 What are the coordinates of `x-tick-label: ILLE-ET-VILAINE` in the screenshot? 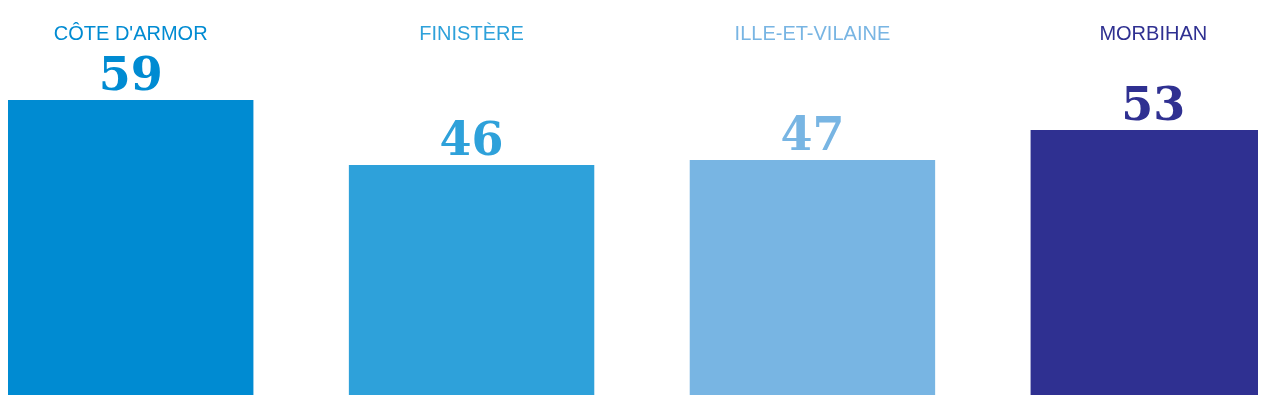 It's located at (812, 33).